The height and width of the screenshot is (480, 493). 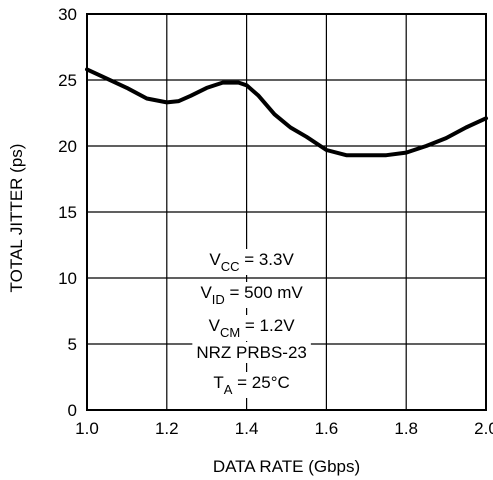 I want to click on x-tick-label: 2.0, so click(x=483, y=428).